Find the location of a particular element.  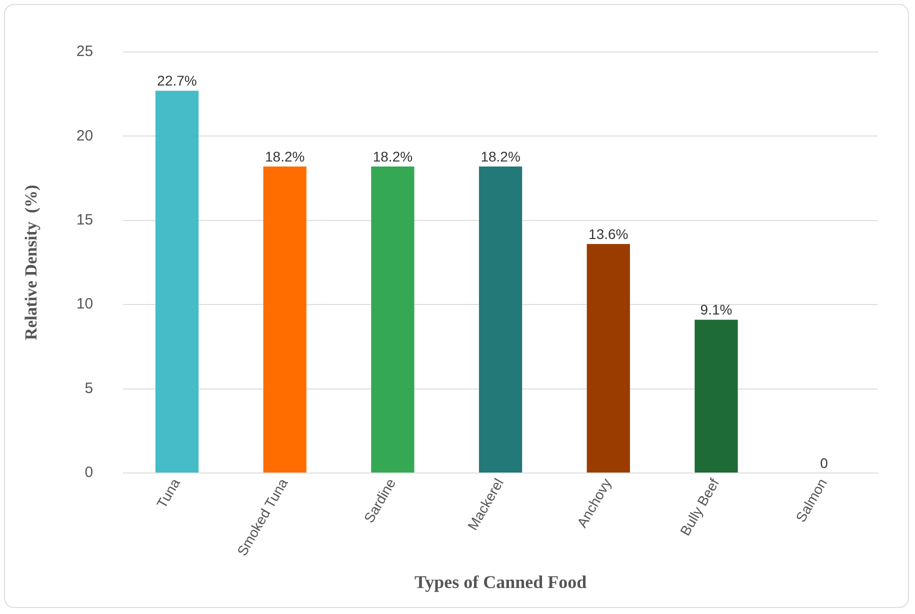

y-axis-title: Relative Density (%) is located at coordinates (31, 262).